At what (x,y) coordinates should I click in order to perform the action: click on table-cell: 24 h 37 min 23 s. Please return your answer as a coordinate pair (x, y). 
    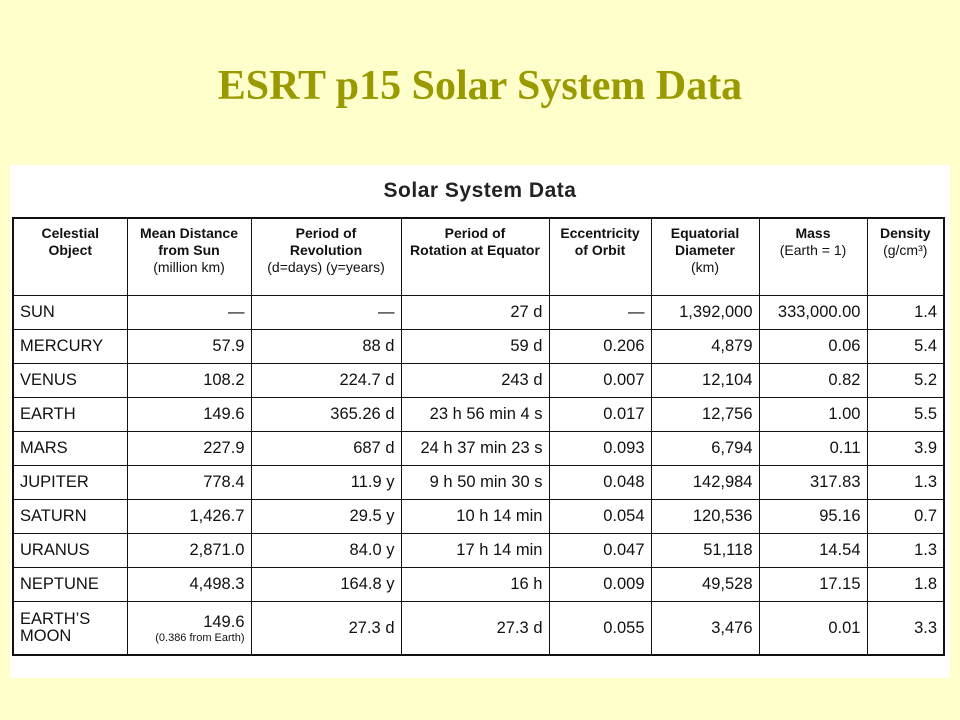
    Looking at the image, I should click on (475, 448).